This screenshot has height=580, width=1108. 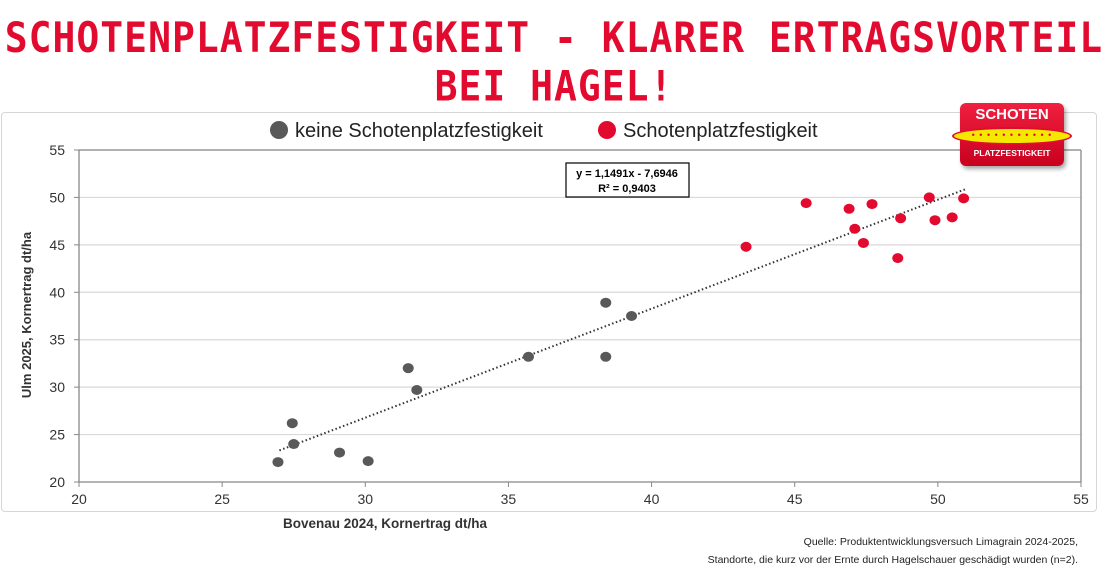 I want to click on equation-box: y = 1,1491x - 7,6946 R² = 0,9403, so click(x=627, y=180).